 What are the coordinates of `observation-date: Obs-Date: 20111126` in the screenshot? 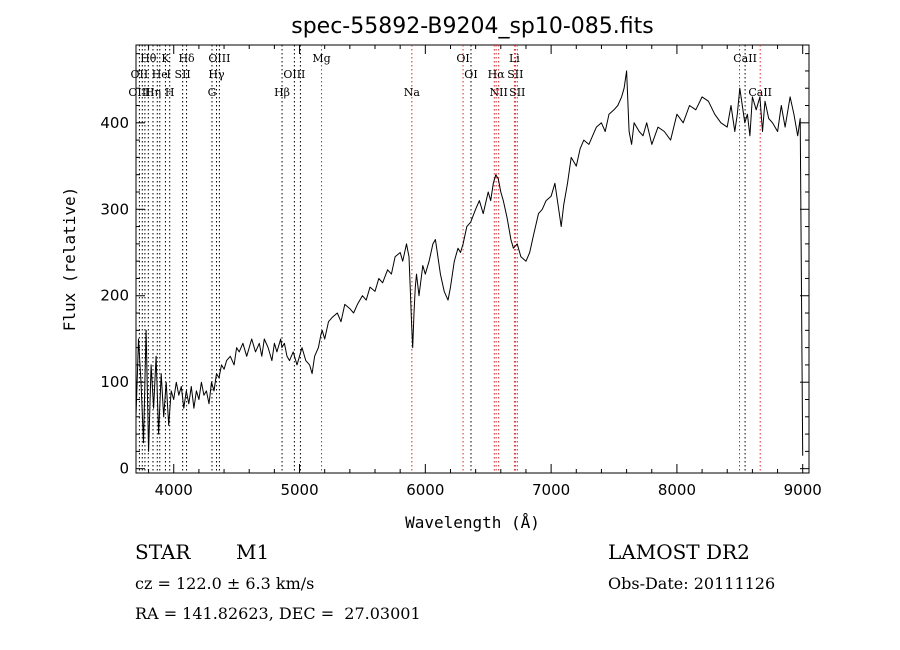 It's located at (692, 583).